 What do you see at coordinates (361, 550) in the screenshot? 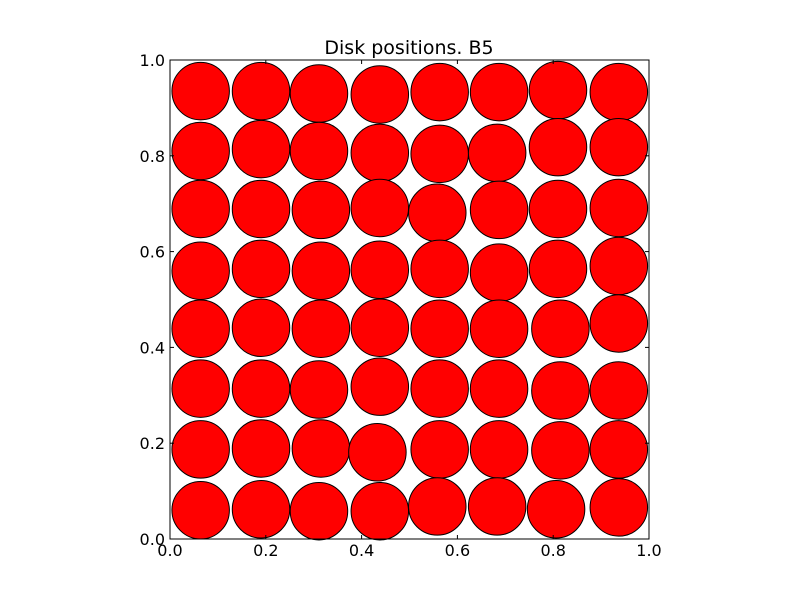
I see `x-tick-label-2: 0.4` at bounding box center [361, 550].